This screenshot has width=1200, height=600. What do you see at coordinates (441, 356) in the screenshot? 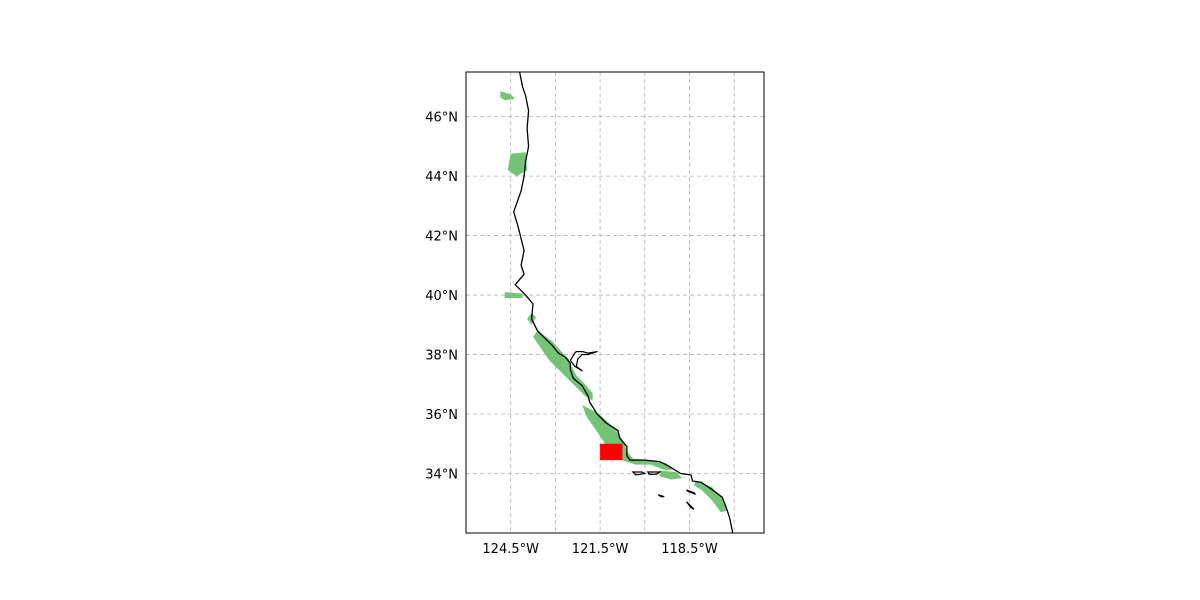
I see `lat-tick-label: 38°N` at bounding box center [441, 356].